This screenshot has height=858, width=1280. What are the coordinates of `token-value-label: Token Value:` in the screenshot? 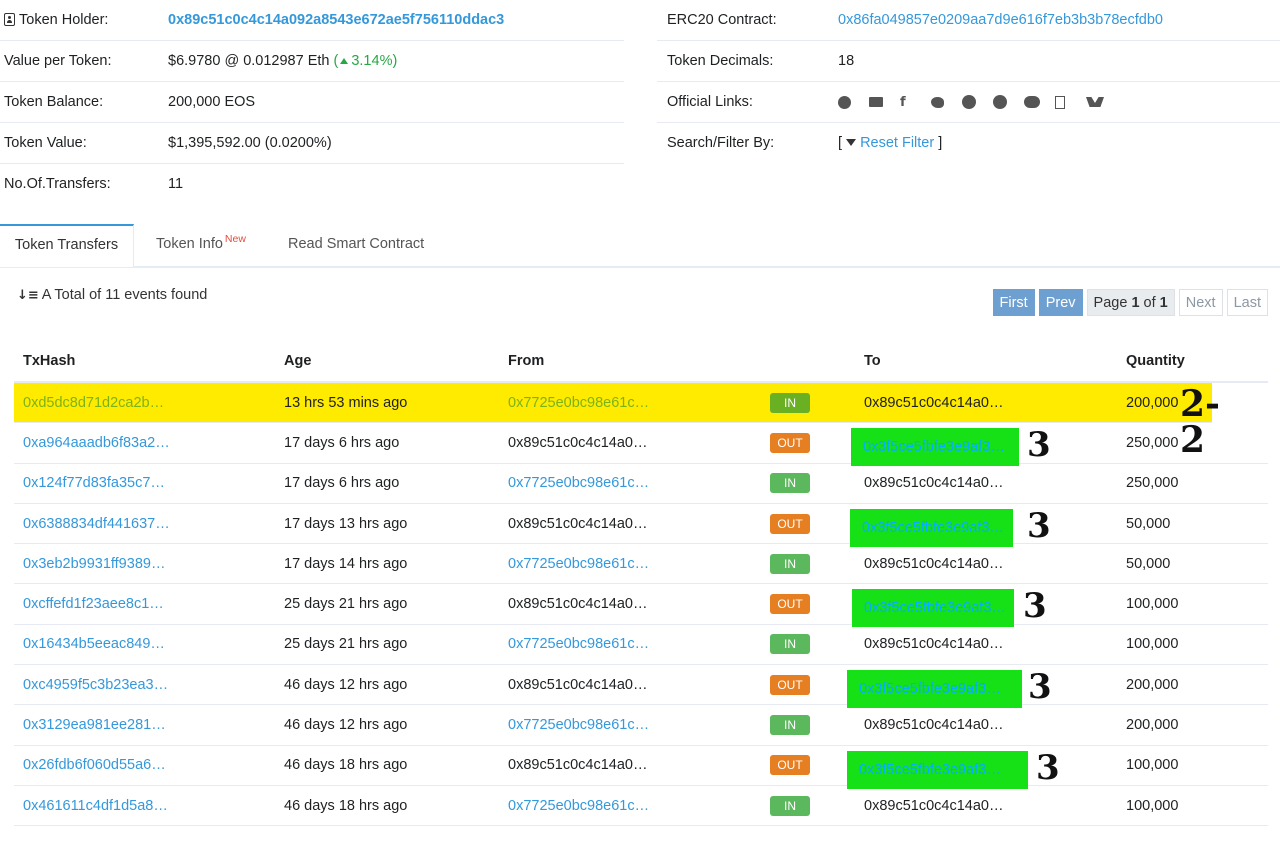 It's located at (45, 143).